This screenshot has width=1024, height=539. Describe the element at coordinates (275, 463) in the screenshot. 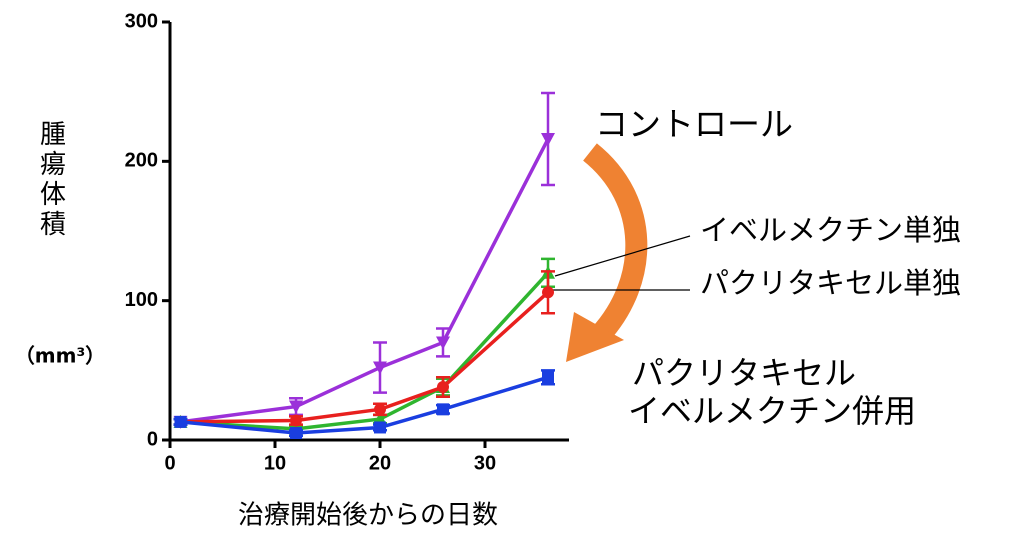

I see `x-tick-label: 10` at that location.